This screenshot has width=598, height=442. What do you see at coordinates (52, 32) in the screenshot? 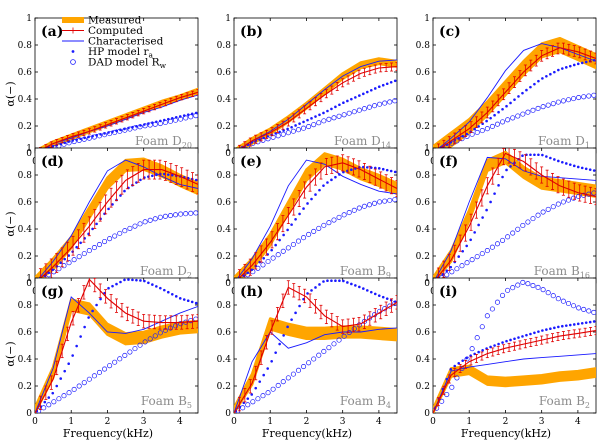
I see `panel-letter: (a)` at bounding box center [52, 32].